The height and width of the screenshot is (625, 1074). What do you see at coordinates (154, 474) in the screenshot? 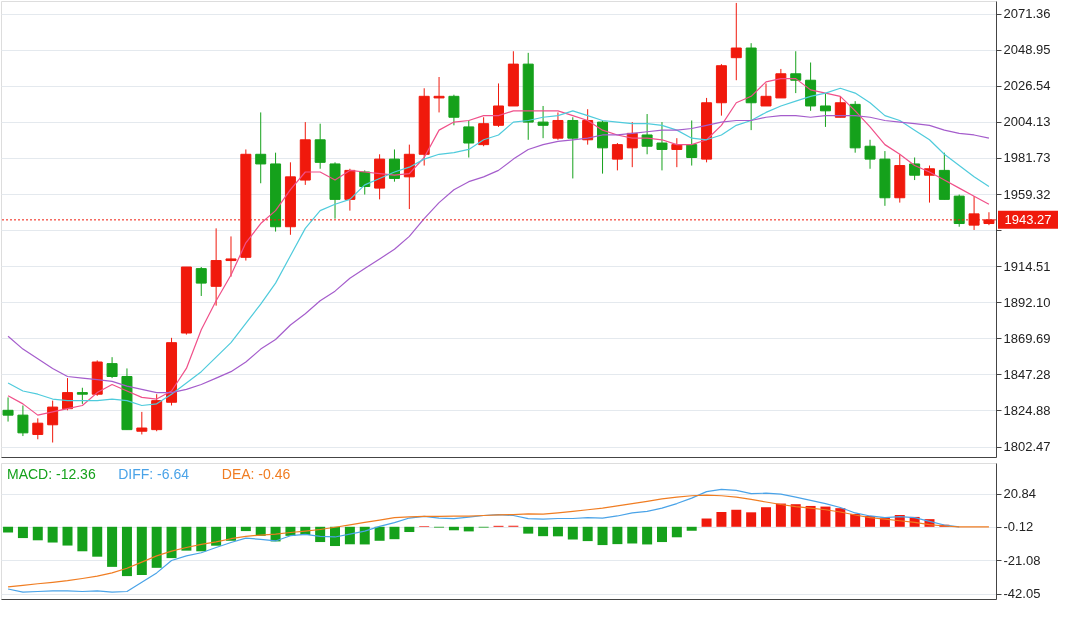
I see `text: DIFF: -6.64` at bounding box center [154, 474].